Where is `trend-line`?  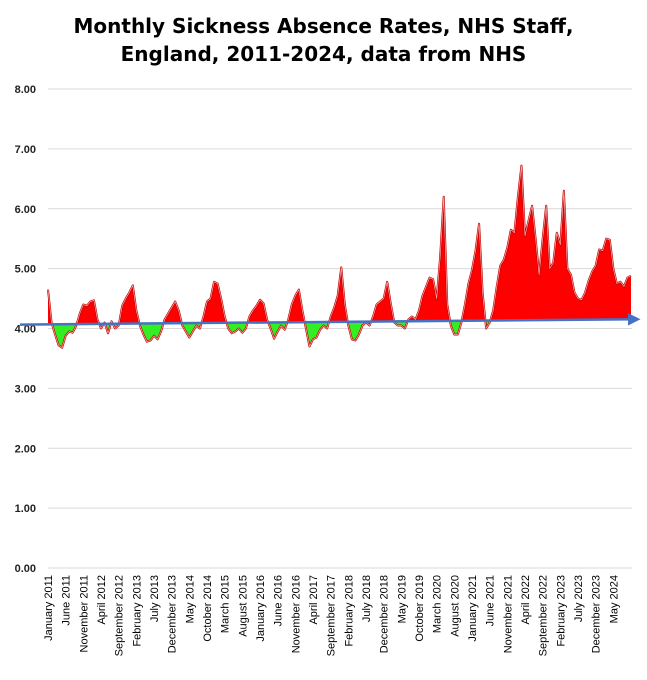
trend-line is located at coordinates (330, 319).